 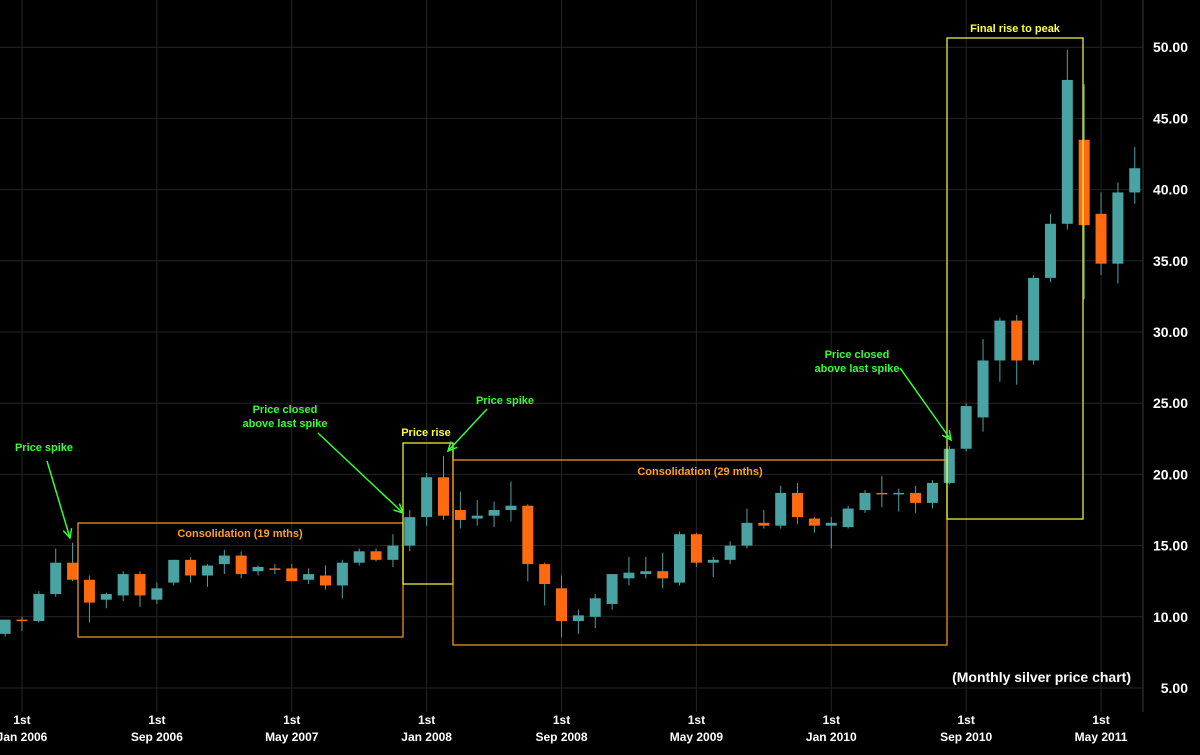 I want to click on annotation-line: Consolidation (29 mths), so click(x=700, y=472).